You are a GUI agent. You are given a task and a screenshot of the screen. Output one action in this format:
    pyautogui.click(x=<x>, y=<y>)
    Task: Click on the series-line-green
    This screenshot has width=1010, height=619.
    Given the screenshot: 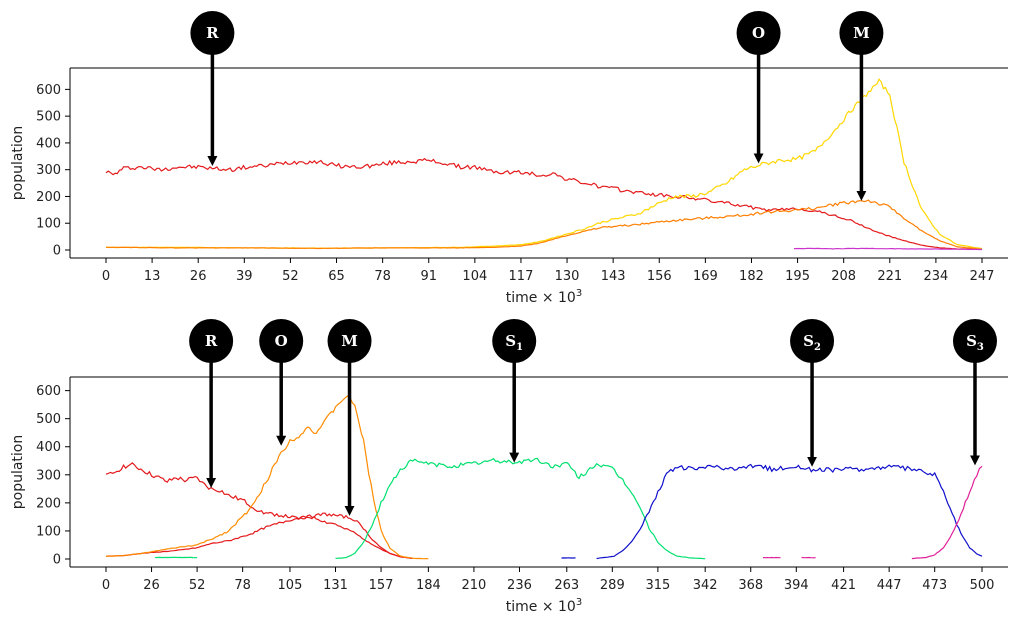 What is the action you would take?
    pyautogui.click(x=520, y=508)
    